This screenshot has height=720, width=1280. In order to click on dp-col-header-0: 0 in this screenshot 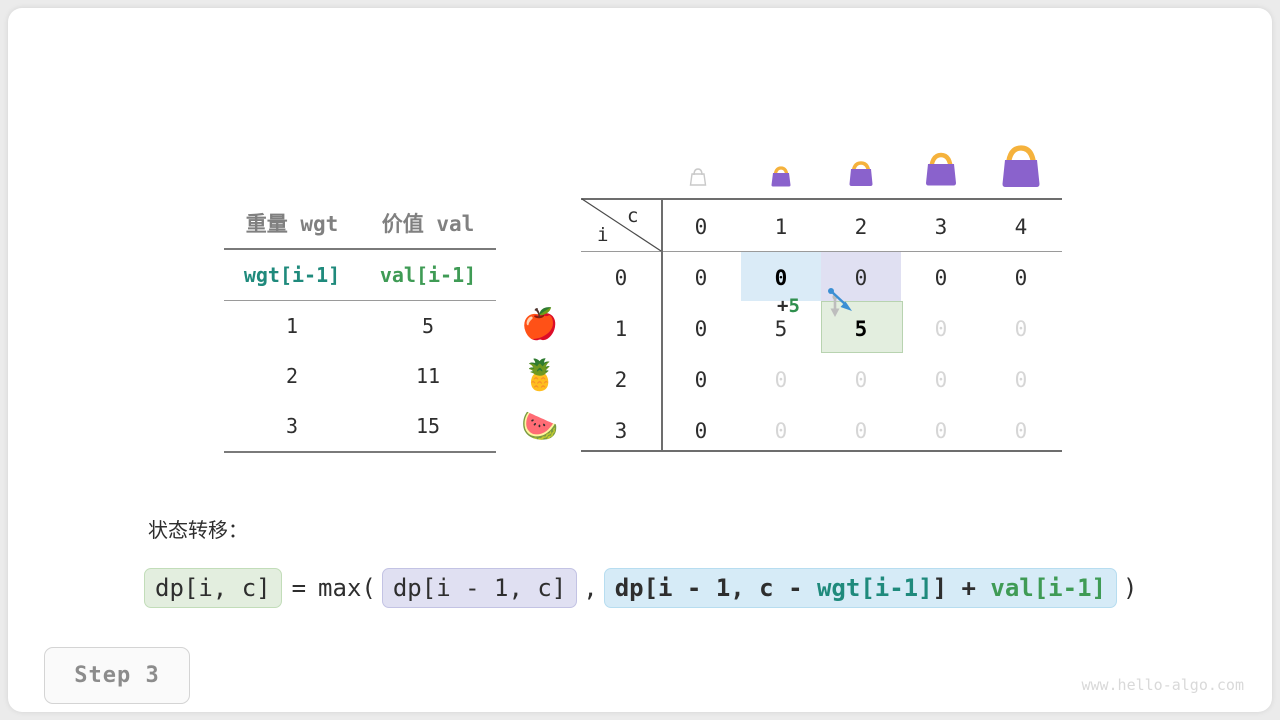, I will do `click(701, 227)`.